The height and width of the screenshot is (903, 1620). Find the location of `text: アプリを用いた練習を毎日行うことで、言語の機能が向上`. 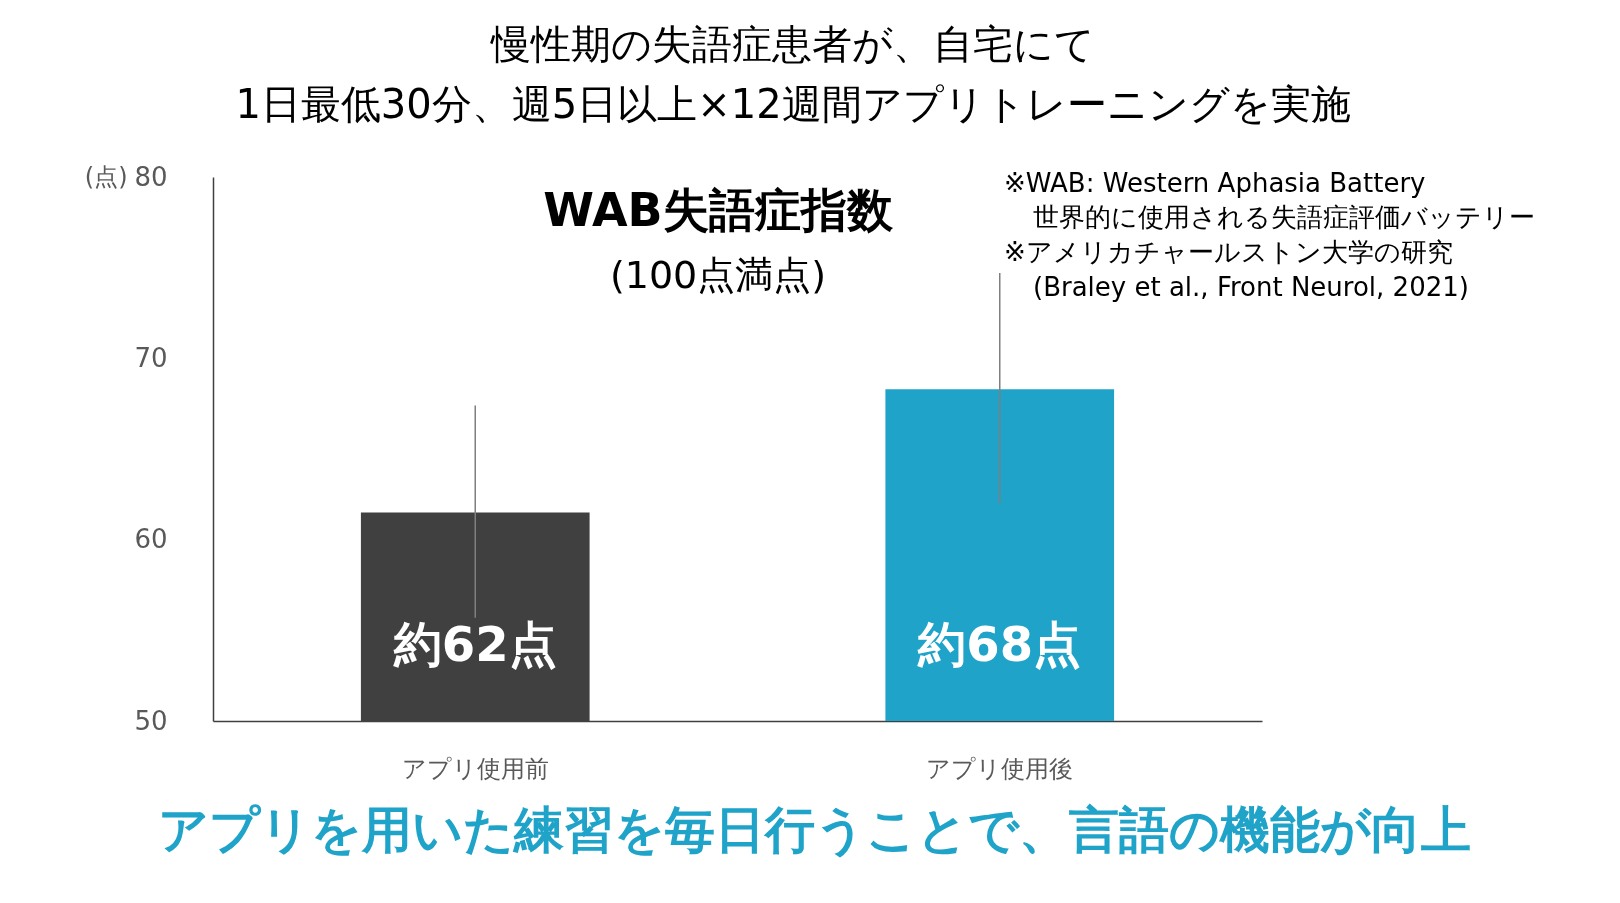

text: アプリを用いた練習を毎日行うことで、言語の機能が向上 is located at coordinates (814, 830).